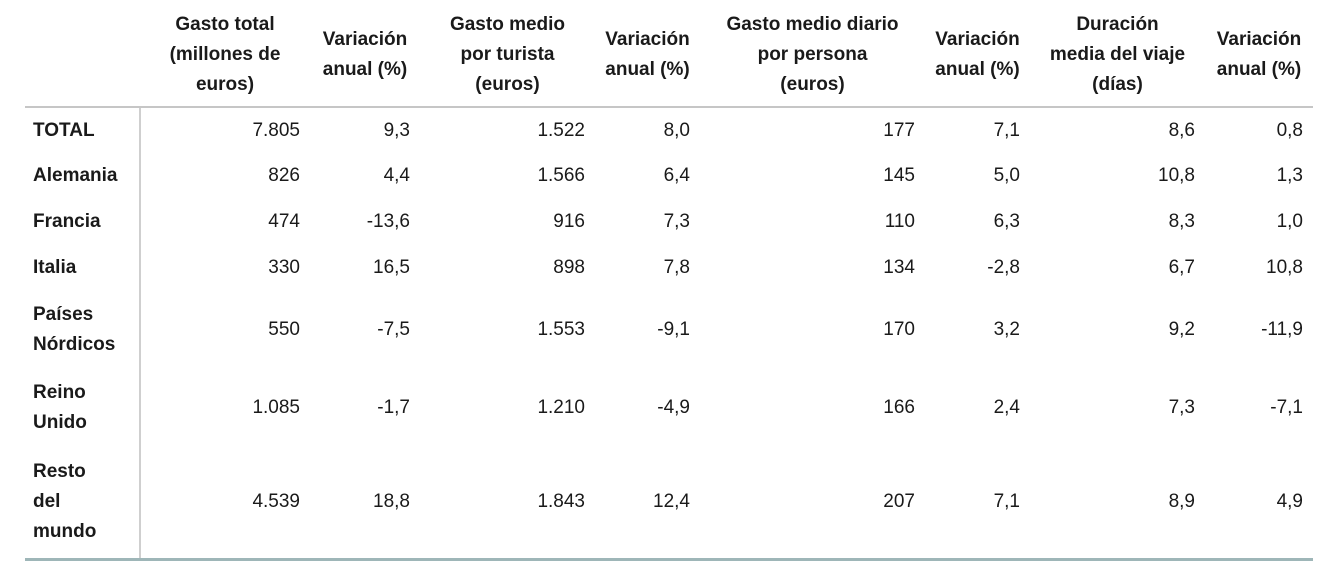 The image size is (1340, 584). Describe the element at coordinates (396, 130) in the screenshot. I see `cell-value: 9,3` at that location.